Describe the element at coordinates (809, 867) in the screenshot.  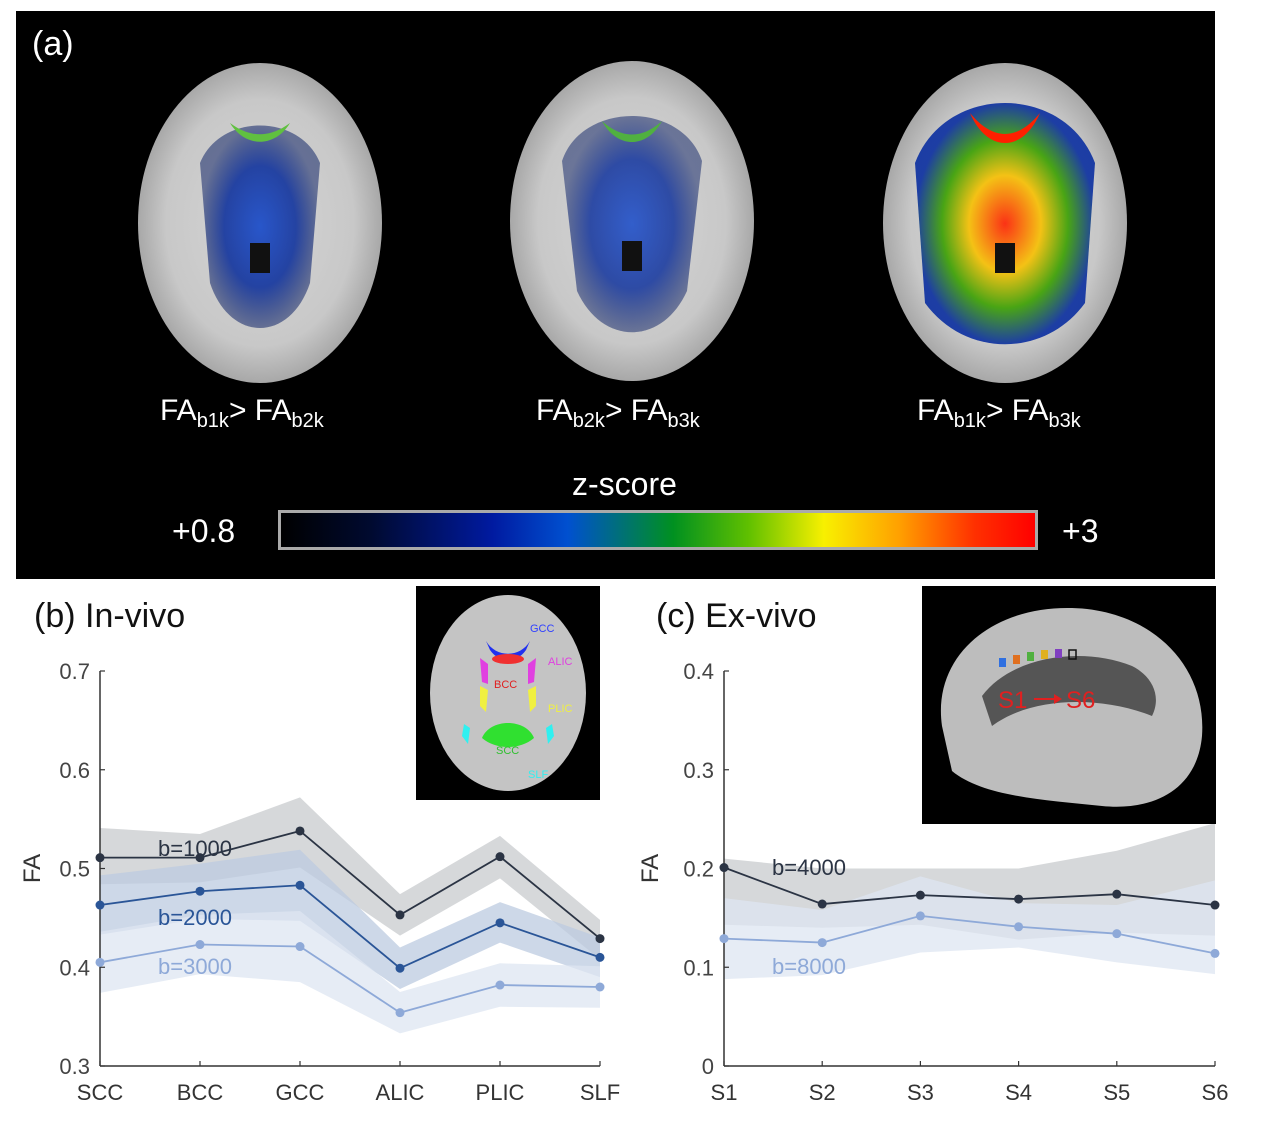
I see `ex-vivo-series-label-0: b=4000` at that location.